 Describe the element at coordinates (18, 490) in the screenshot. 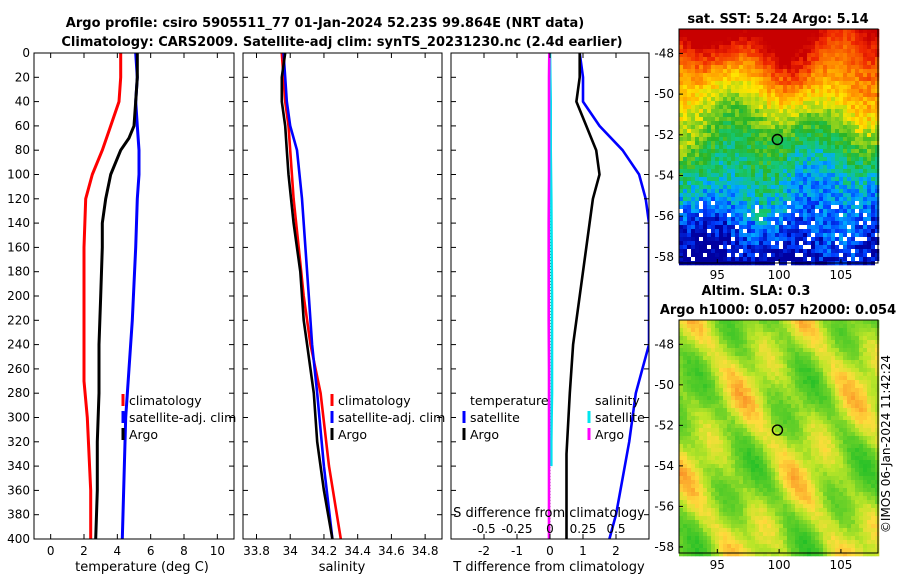

I see `y-tick-label: 360` at that location.